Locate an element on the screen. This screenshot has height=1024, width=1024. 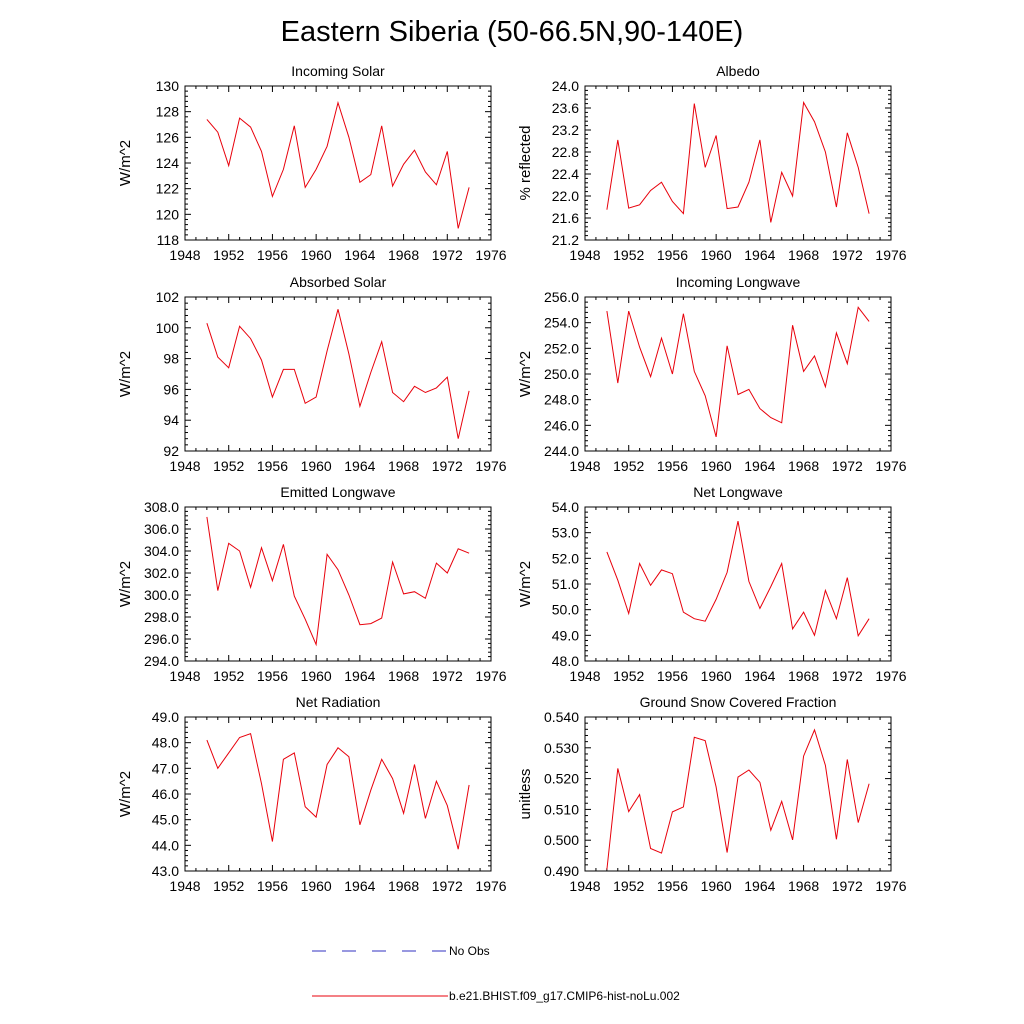
y-tick-label: 47.0 is located at coordinates (165, 768).